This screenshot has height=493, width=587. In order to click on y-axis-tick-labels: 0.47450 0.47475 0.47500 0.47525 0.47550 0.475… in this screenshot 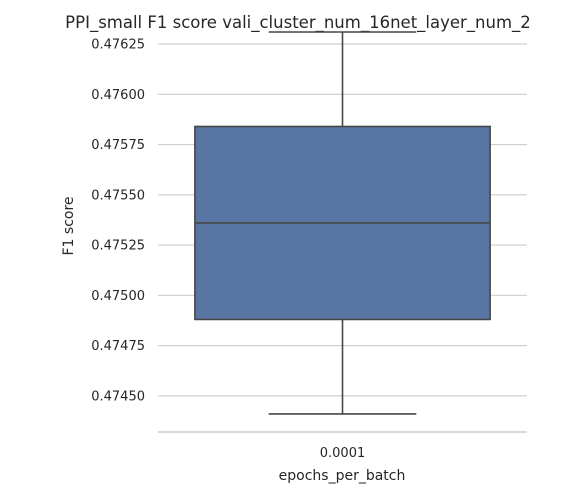, I will do `click(118, 221)`.